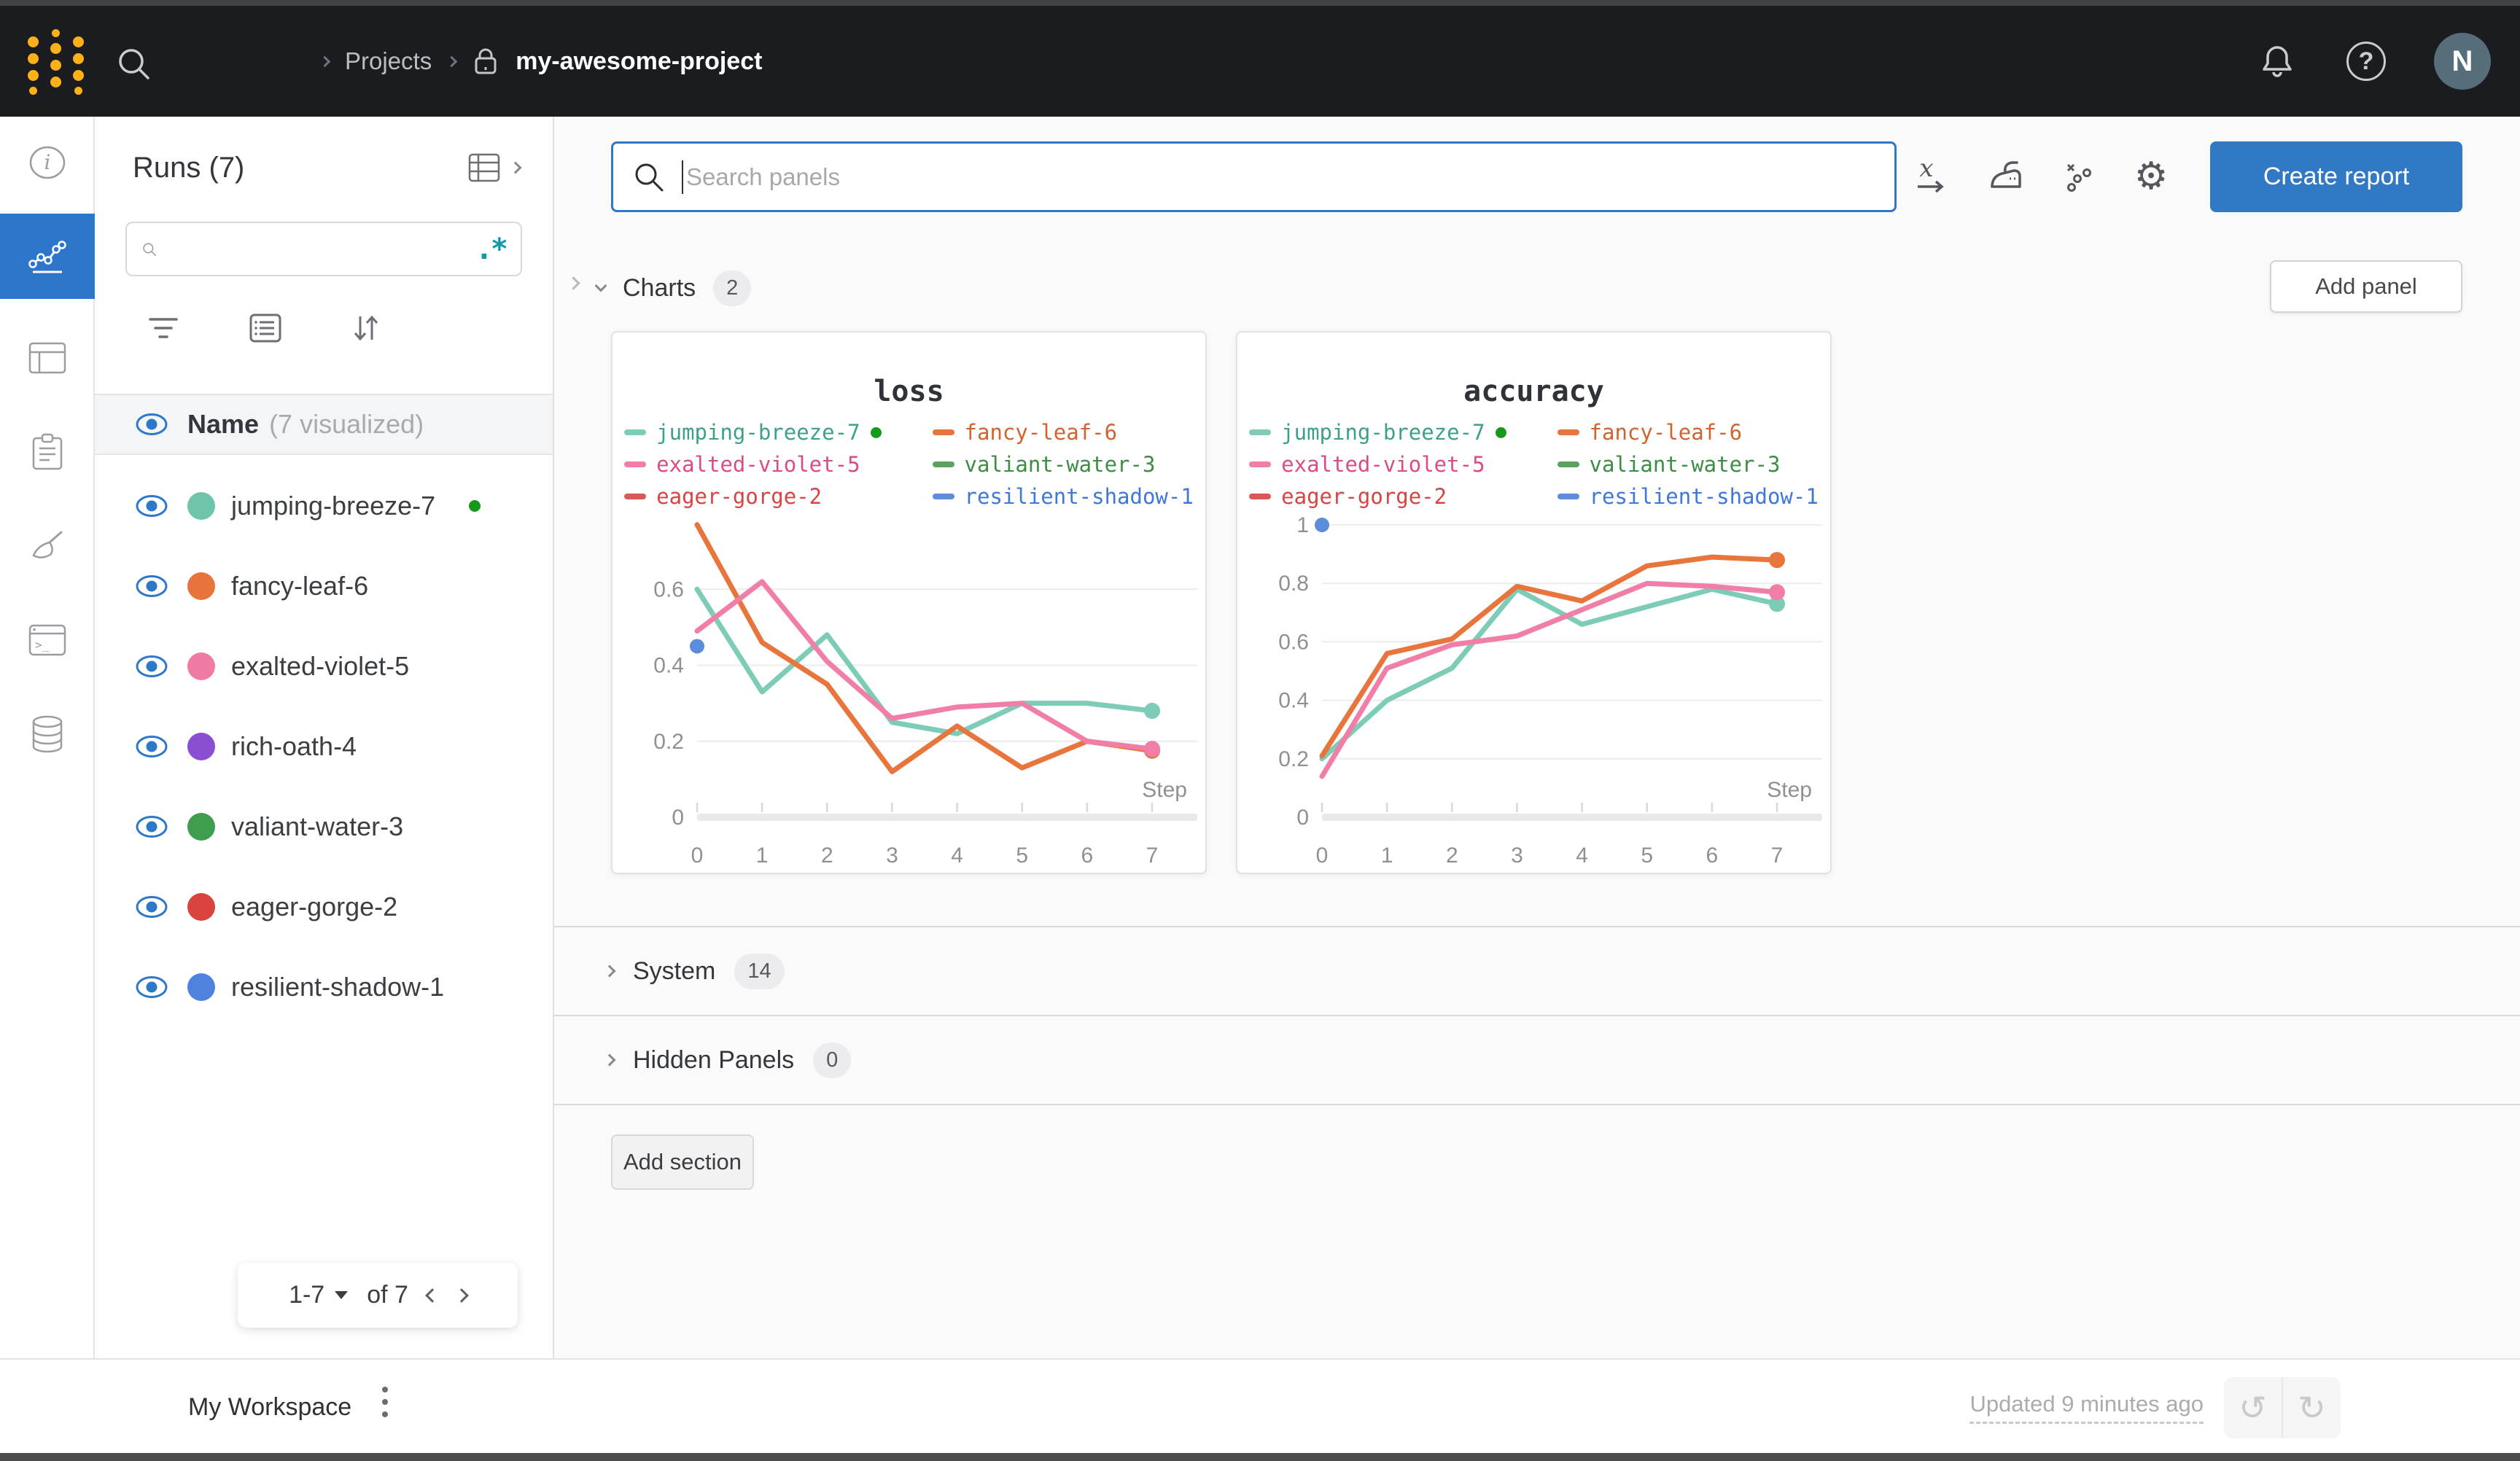  Describe the element at coordinates (201, 827) in the screenshot. I see `run-color-dot` at that location.